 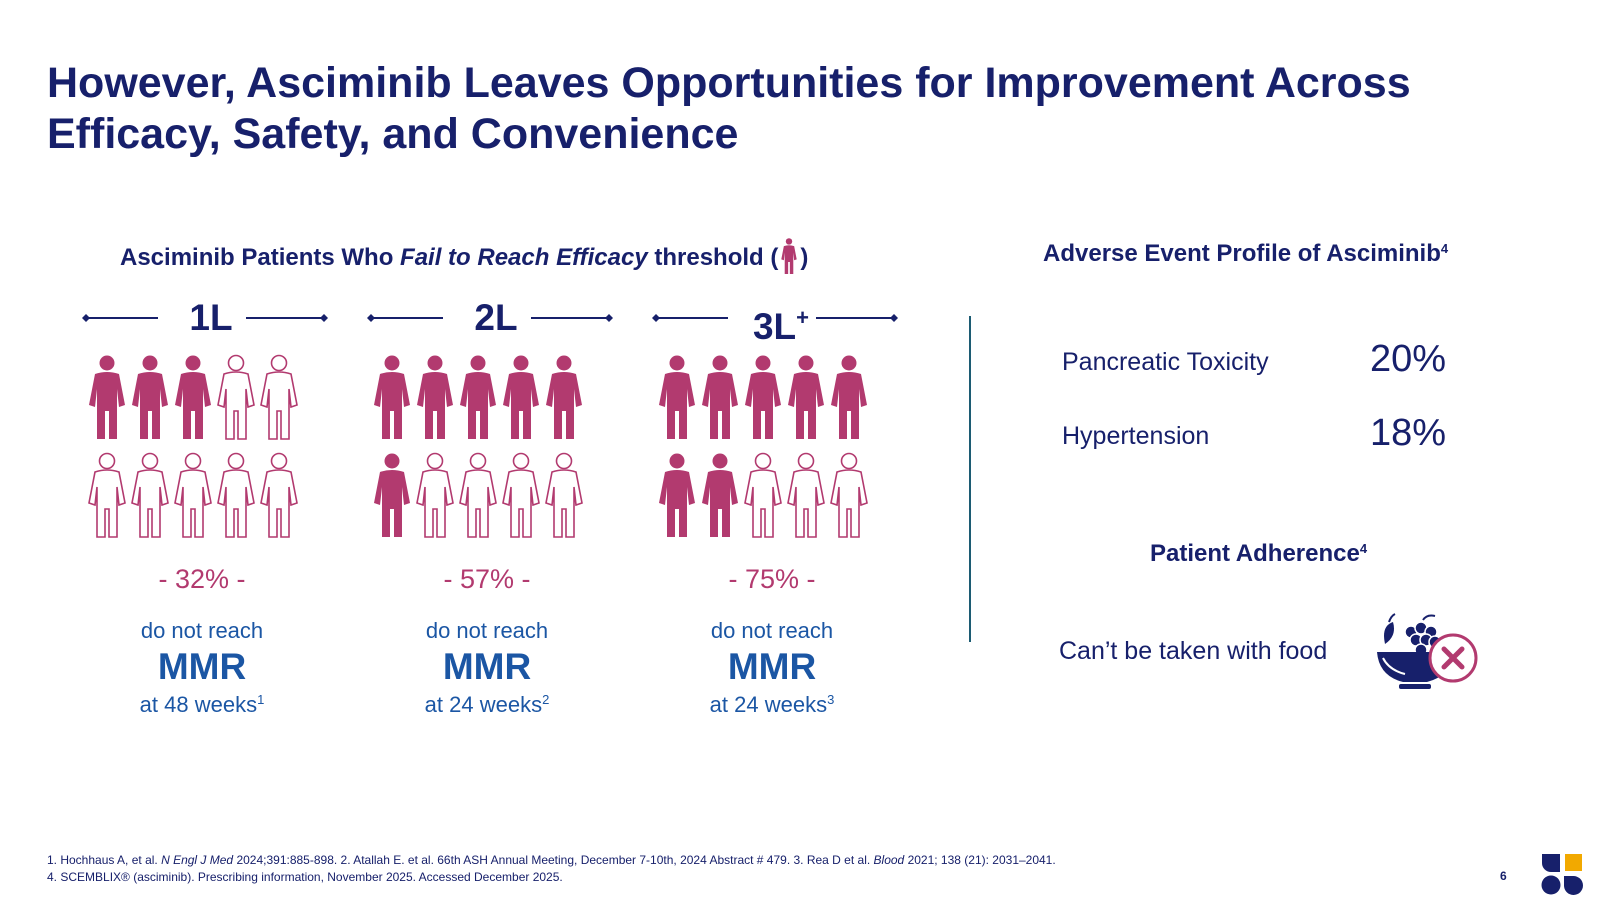 I want to click on line-of-therapy-text: 2L, so click(x=496, y=317).